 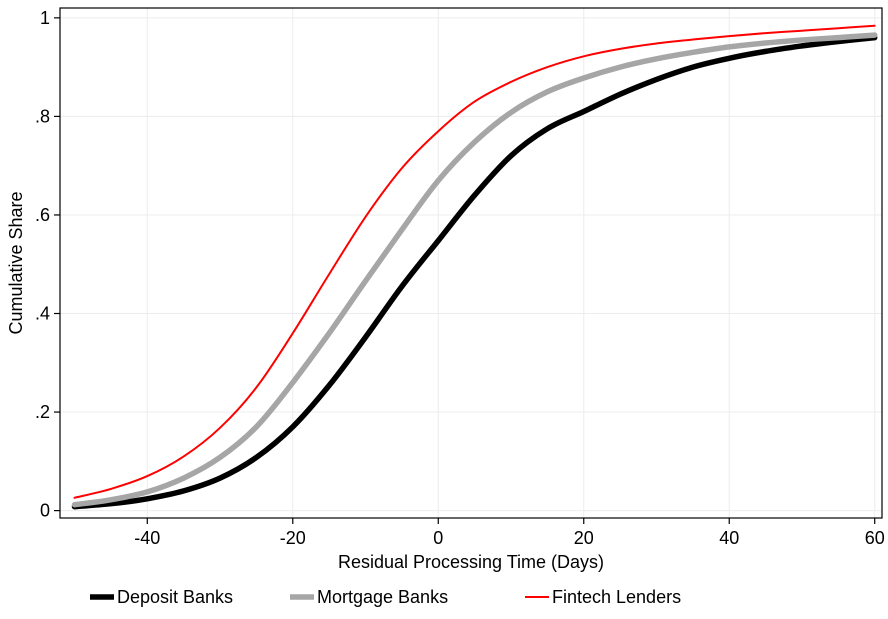 I want to click on y-tick-label: .6, so click(x=42, y=215).